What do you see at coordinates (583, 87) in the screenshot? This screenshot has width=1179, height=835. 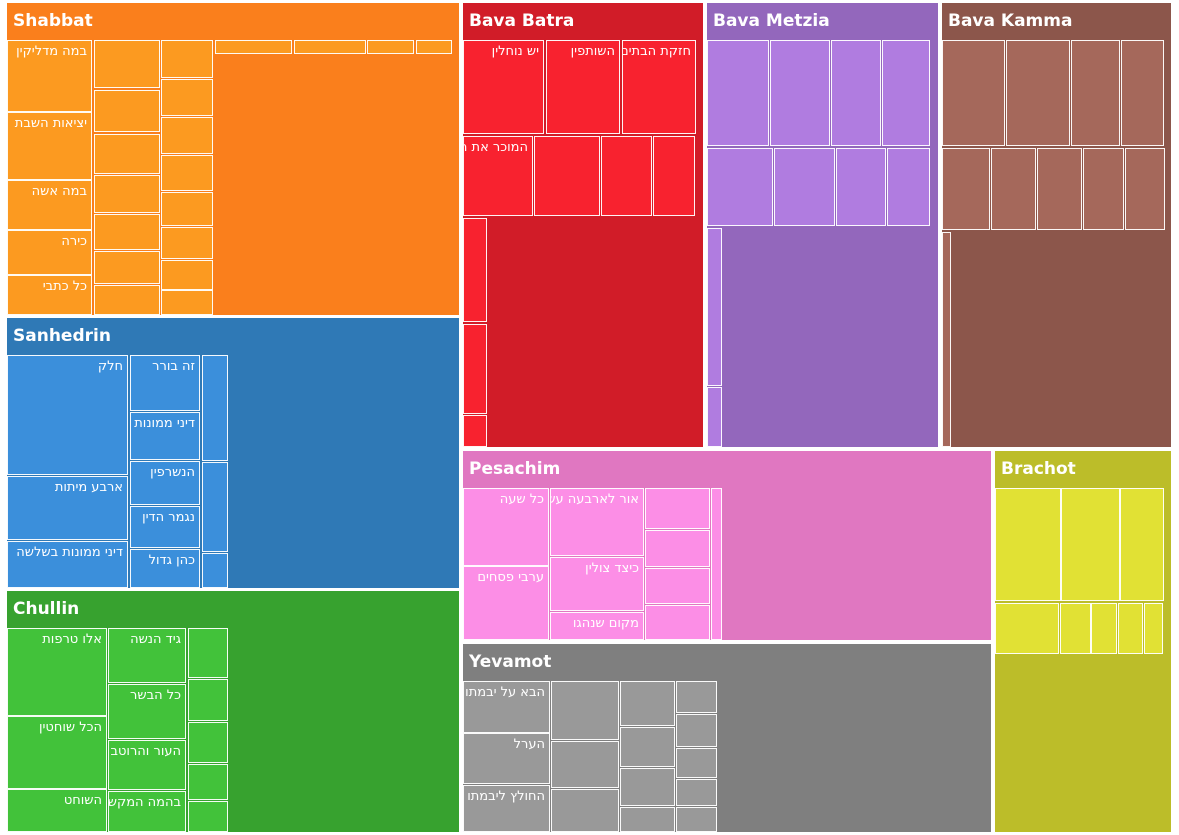 I see `treemap-cell: השותפין` at bounding box center [583, 87].